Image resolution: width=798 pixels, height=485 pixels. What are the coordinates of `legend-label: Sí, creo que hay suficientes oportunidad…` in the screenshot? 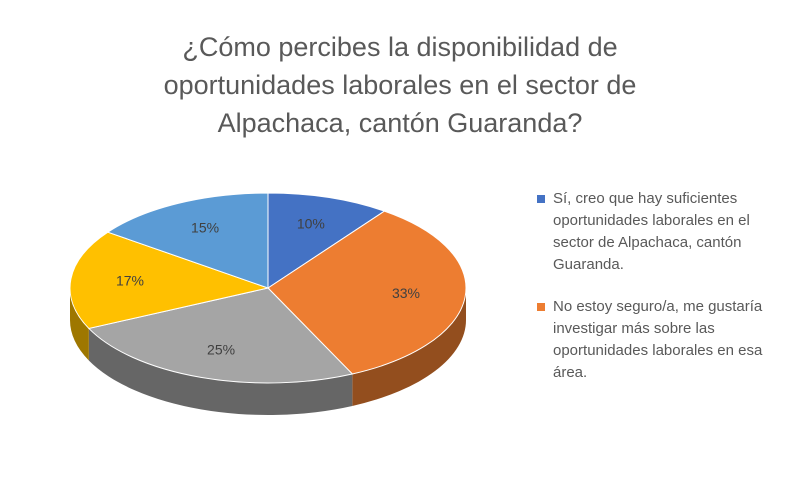 It's located at (651, 231).